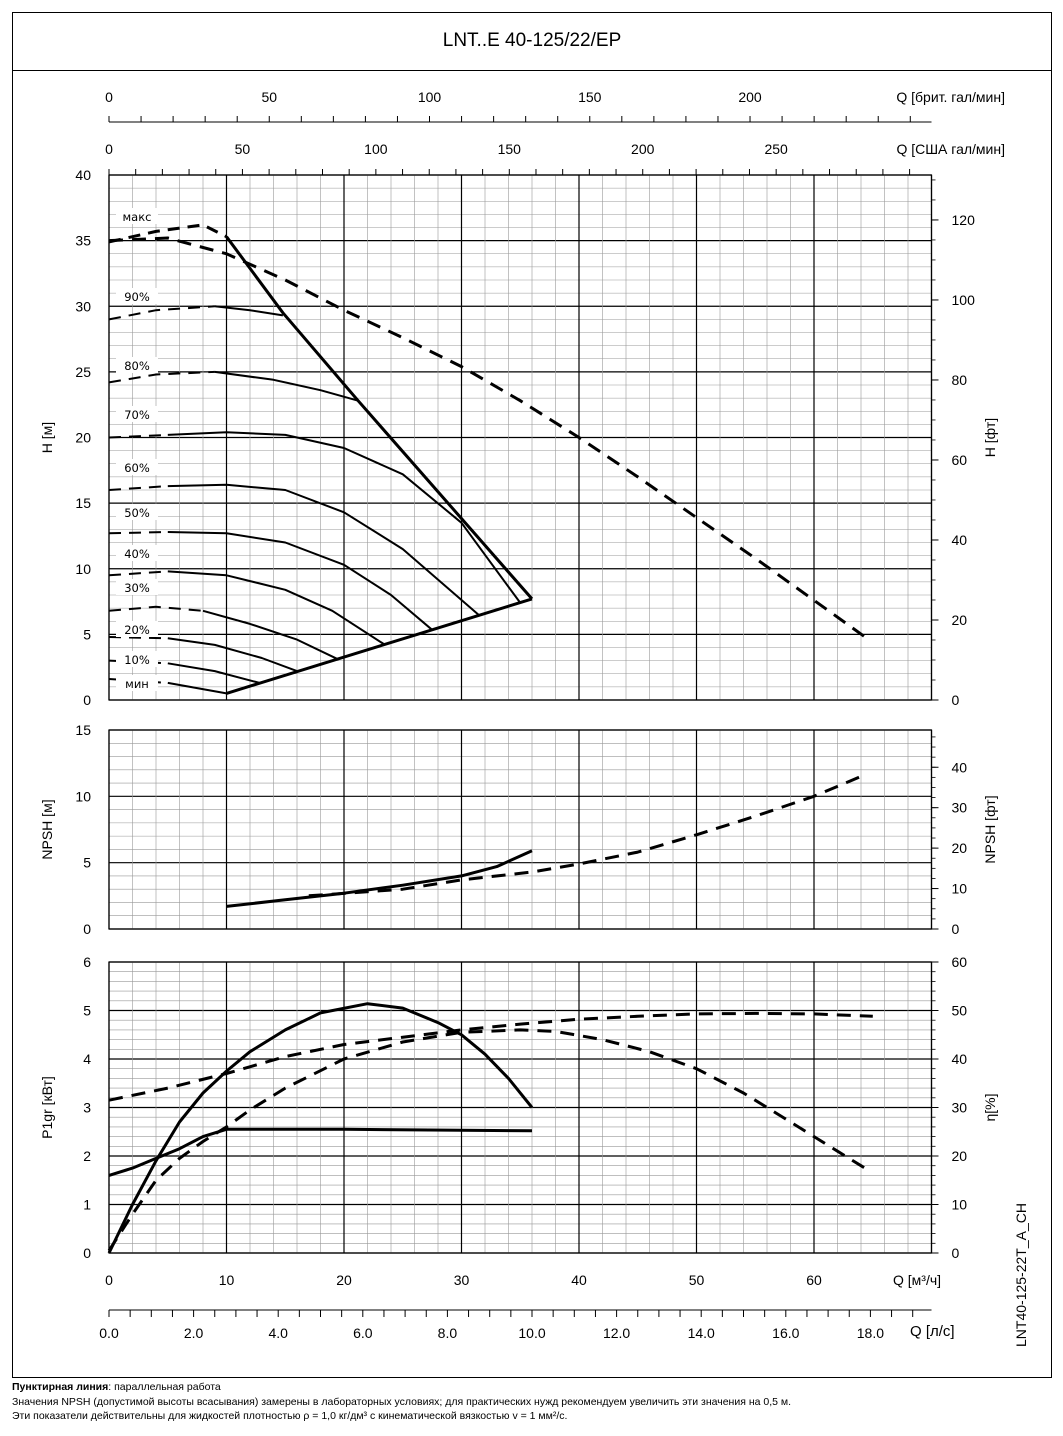  What do you see at coordinates (249, 311) in the screenshot?
I see `curve-90%` at bounding box center [249, 311].